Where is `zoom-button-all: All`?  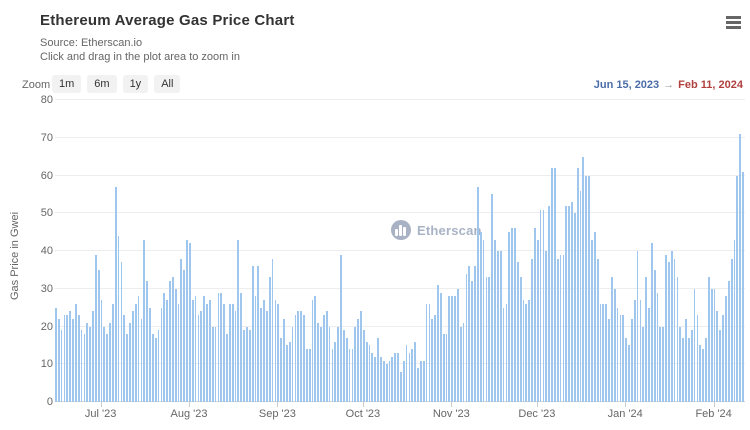
zoom-button-all: All is located at coordinates (167, 84).